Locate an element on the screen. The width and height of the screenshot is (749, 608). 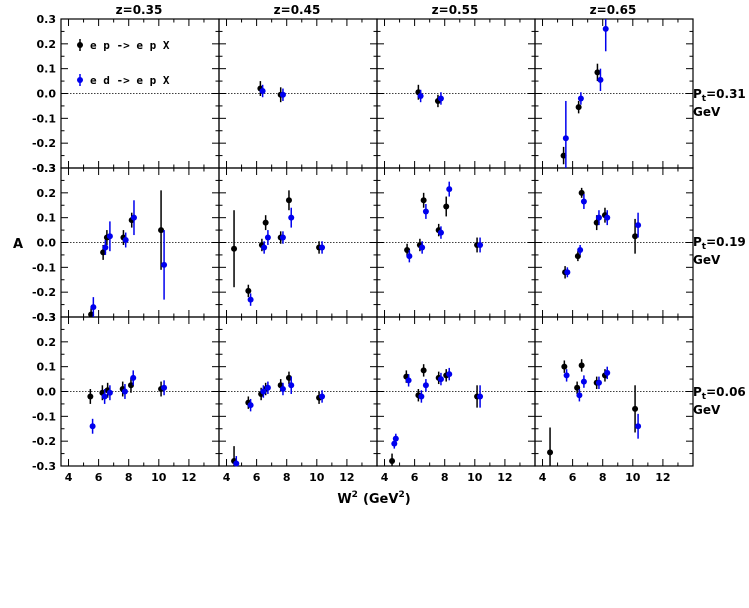
legend-ed-label: e d -> e p X is located at coordinates (130, 80).